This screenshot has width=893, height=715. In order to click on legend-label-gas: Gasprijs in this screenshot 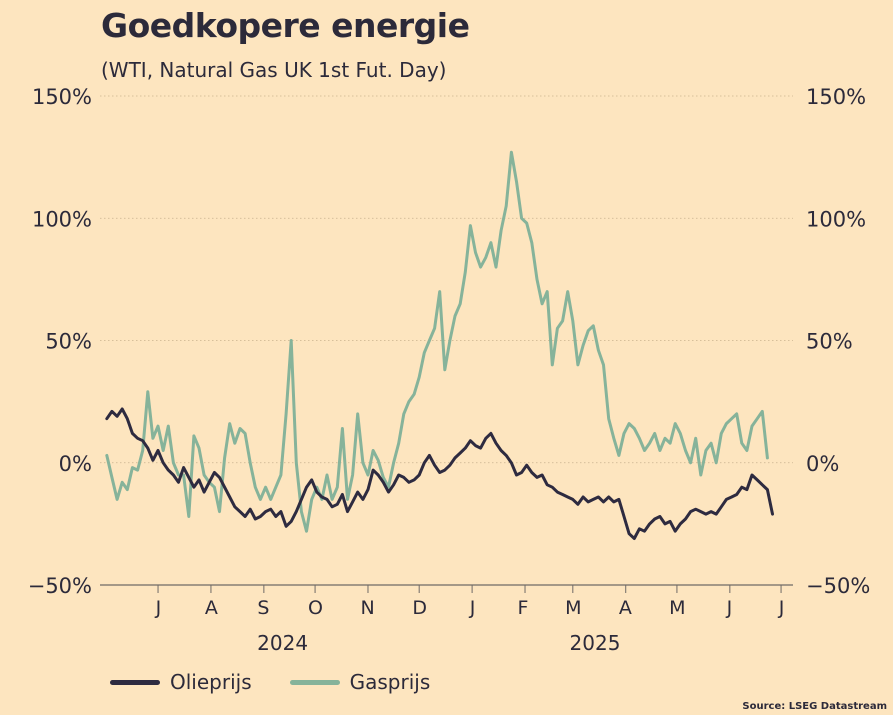, I will do `click(390, 682)`.